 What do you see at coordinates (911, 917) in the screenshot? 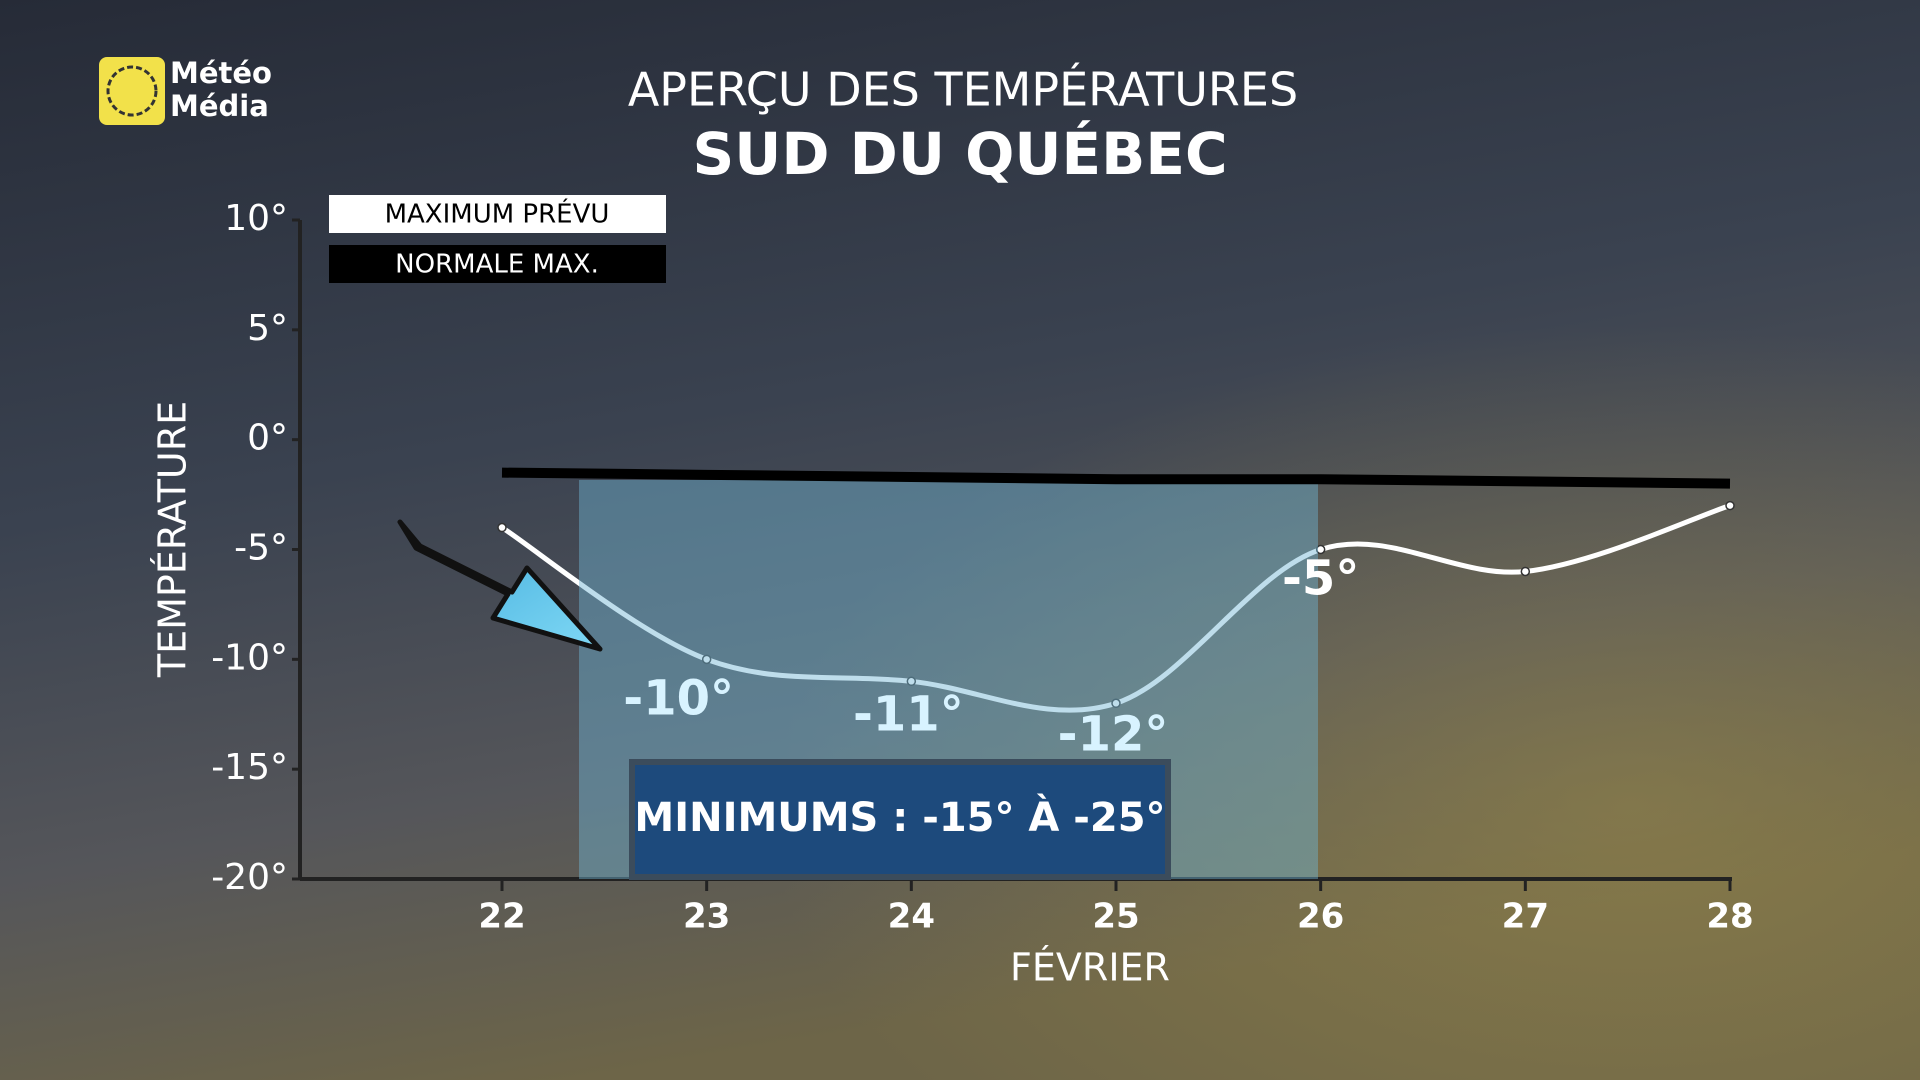
I see `x-tick-label: 24` at bounding box center [911, 917].